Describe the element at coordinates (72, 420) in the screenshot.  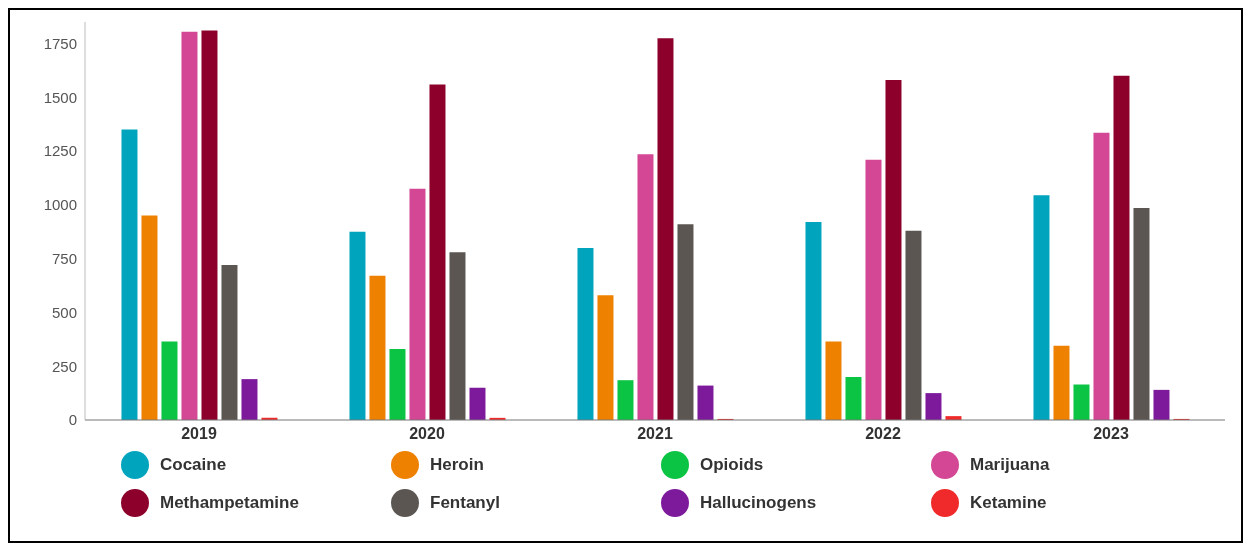
I see `y-tick-label: 0` at that location.